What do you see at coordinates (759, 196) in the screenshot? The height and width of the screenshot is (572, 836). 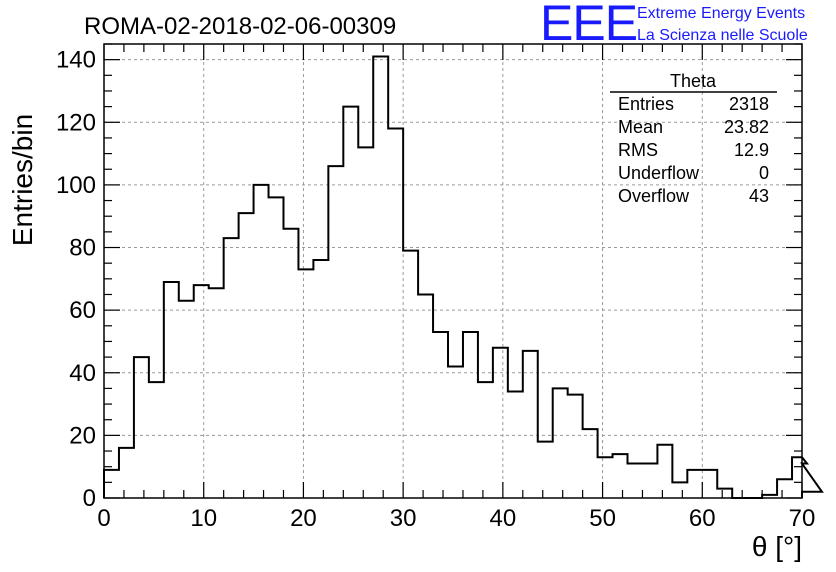 I see `stats-row-value: 43` at bounding box center [759, 196].